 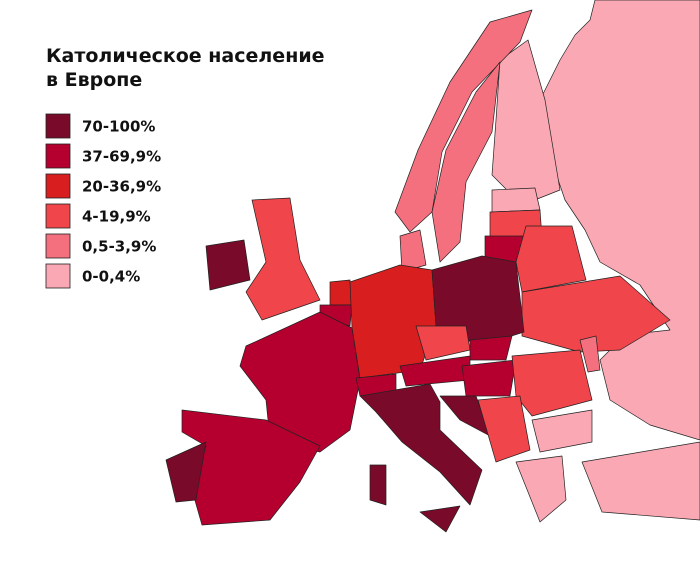 What do you see at coordinates (421, 444) in the screenshot?
I see `italy` at bounding box center [421, 444].